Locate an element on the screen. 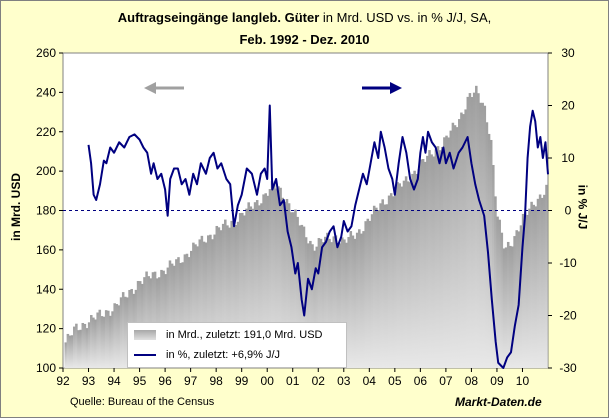 This screenshot has width=609, height=418. x-tick-label: 98 is located at coordinates (216, 381).